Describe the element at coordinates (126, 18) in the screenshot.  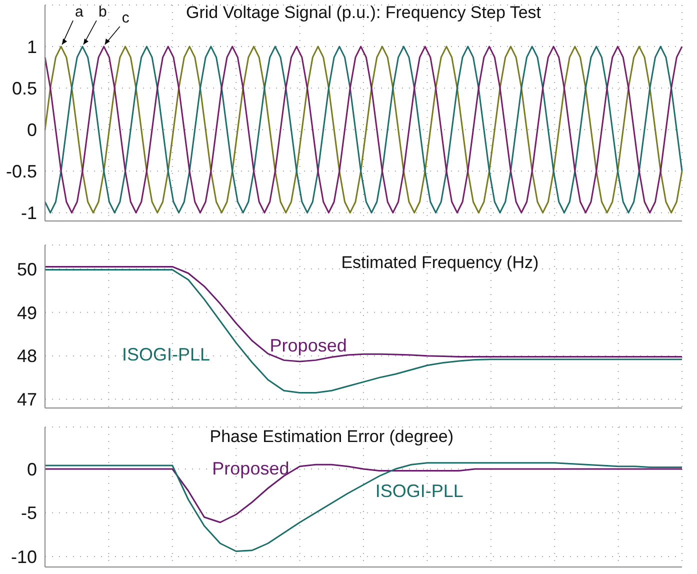
I see `series-label: c` at that location.